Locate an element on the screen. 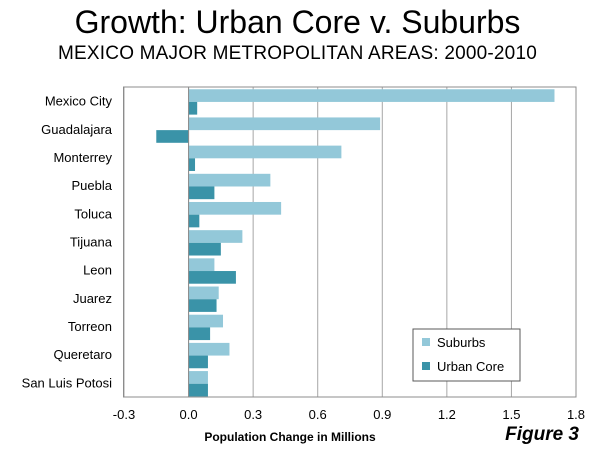 The height and width of the screenshot is (450, 595). chart-title: Growth: Urban Core v. Suburbs is located at coordinates (297, 22).